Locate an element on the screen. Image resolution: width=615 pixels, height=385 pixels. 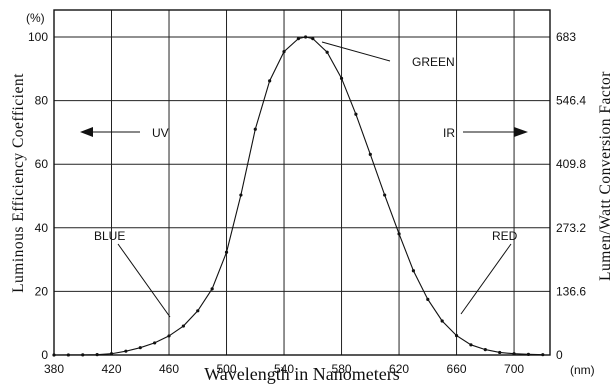
x-tick-label: 700 is located at coordinates (514, 369).